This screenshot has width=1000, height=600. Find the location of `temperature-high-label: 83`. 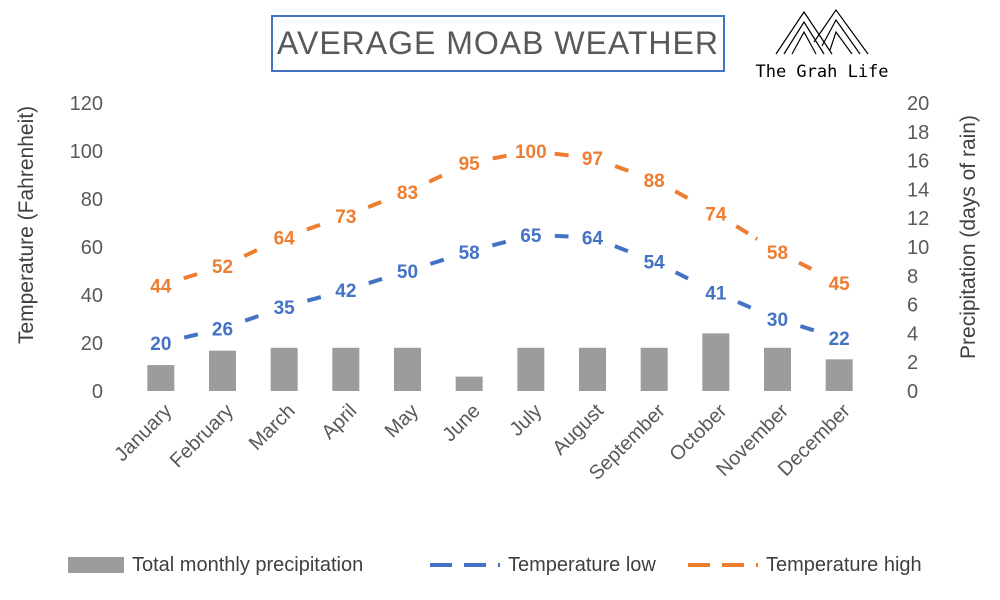

temperature-high-label: 83 is located at coordinates (407, 193).